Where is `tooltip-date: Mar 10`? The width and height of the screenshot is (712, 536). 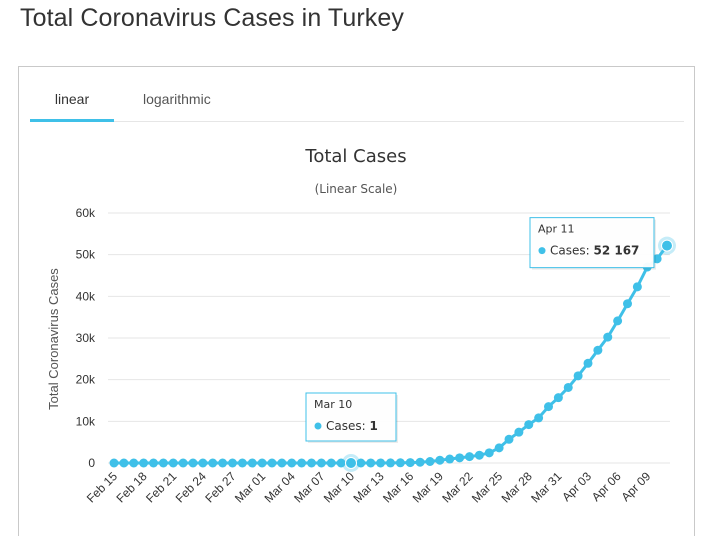 tooltip-date: Mar 10 is located at coordinates (333, 404).